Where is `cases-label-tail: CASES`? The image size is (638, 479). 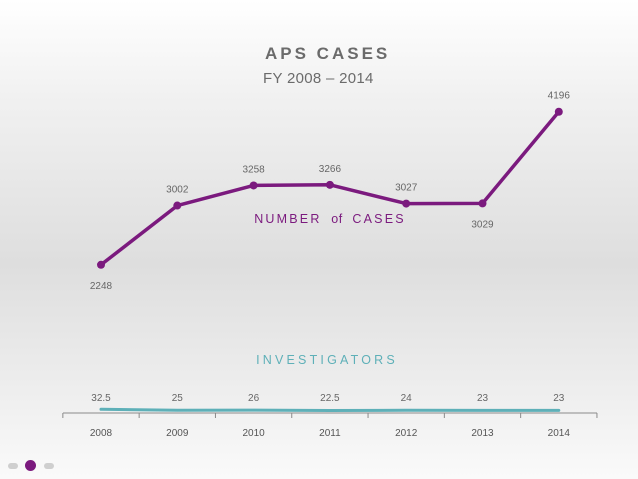
cases-label-tail: CASES is located at coordinates (378, 219).